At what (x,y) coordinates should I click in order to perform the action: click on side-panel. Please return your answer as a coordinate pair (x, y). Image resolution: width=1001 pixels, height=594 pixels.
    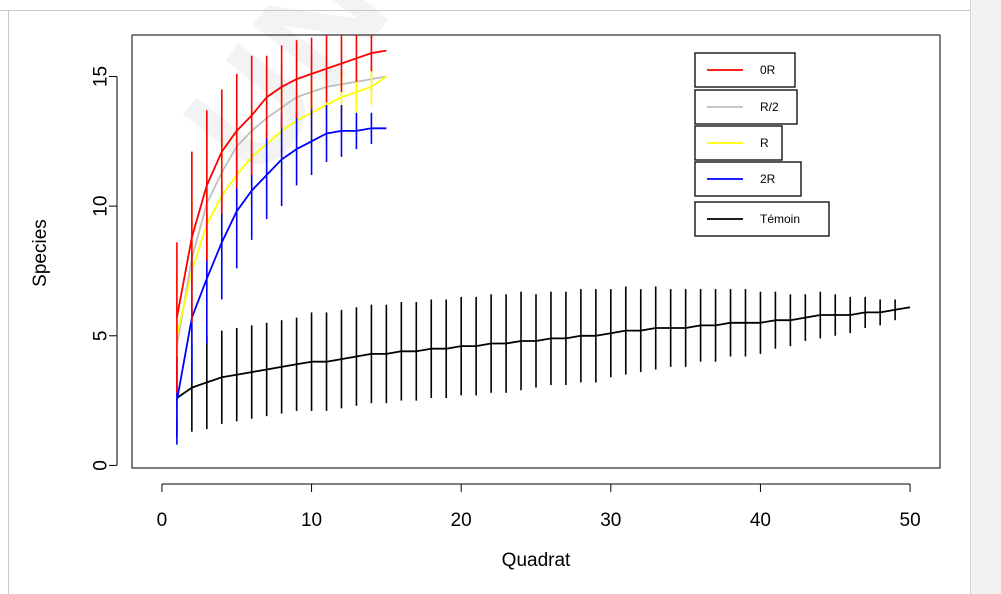
    Looking at the image, I should click on (985, 297).